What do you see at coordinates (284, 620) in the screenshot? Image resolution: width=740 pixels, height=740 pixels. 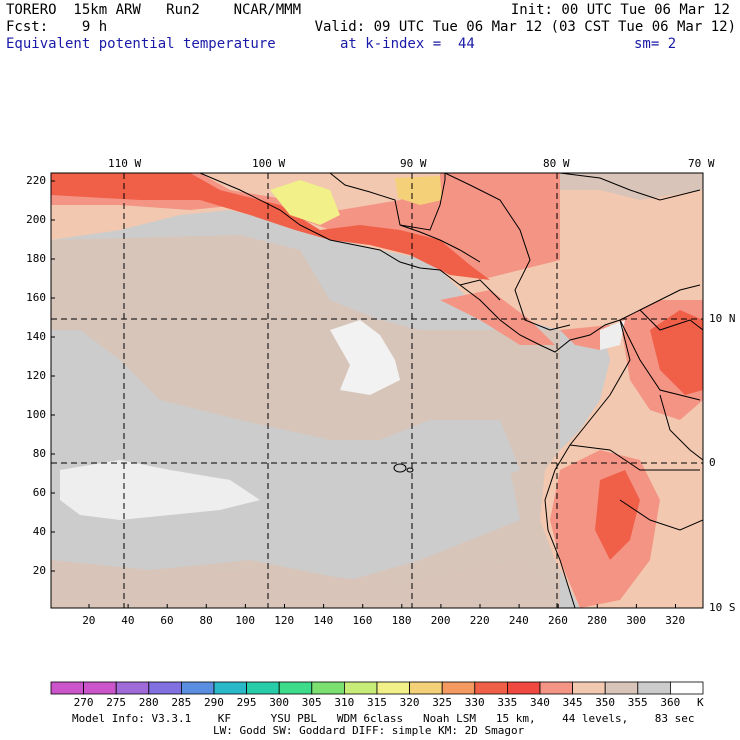 I see `x-grid-label: 120` at bounding box center [284, 620].